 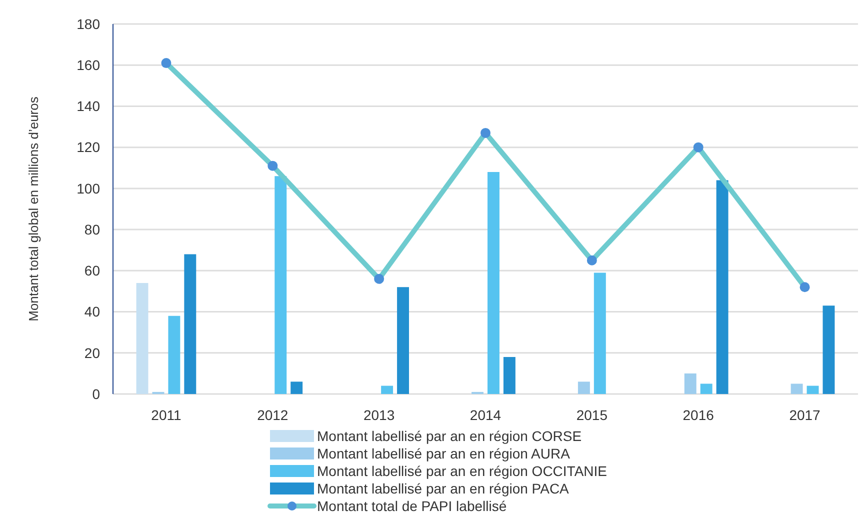 What do you see at coordinates (92, 312) in the screenshot?
I see `y-tick-label: 40` at bounding box center [92, 312].